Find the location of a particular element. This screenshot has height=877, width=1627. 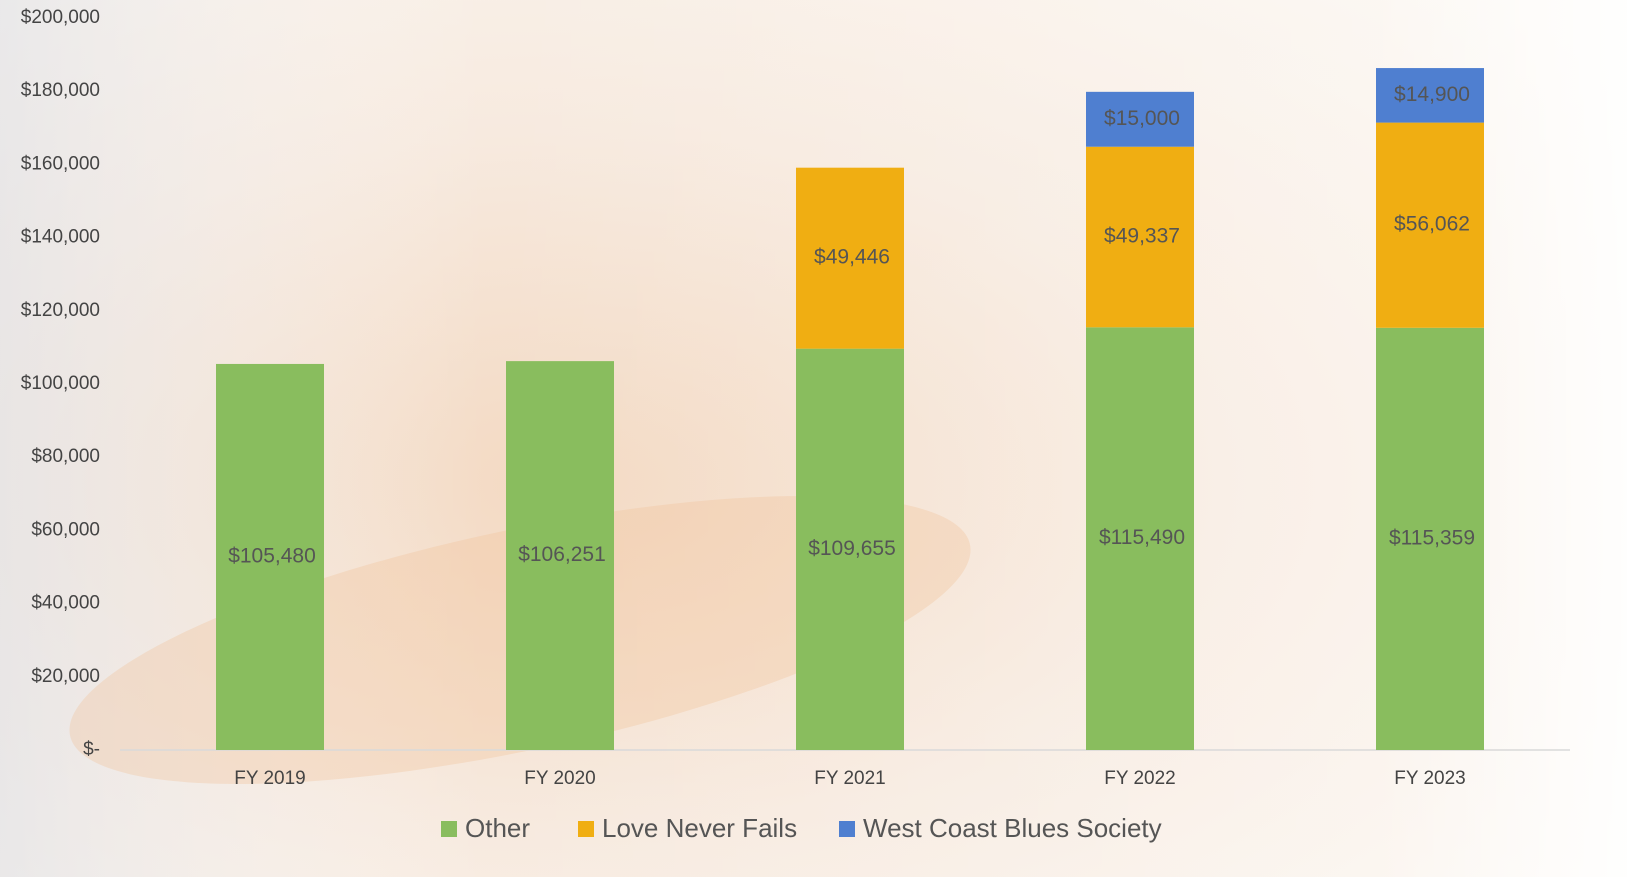

data-label: $106,251 is located at coordinates (562, 554).